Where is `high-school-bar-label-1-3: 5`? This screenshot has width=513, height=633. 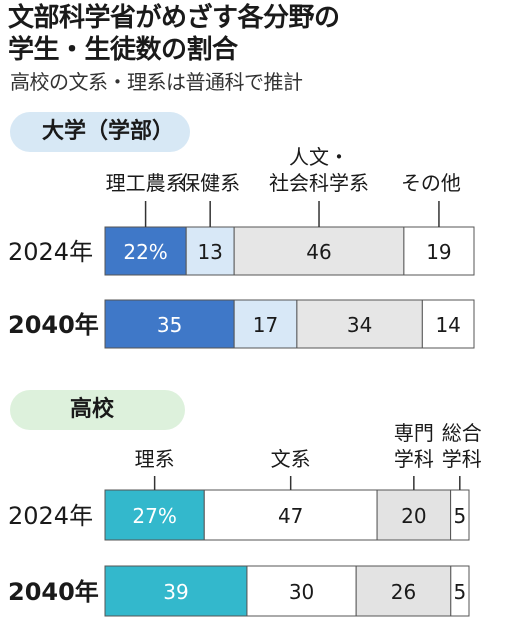 high-school-bar-label-1-3: 5 is located at coordinates (460, 592).